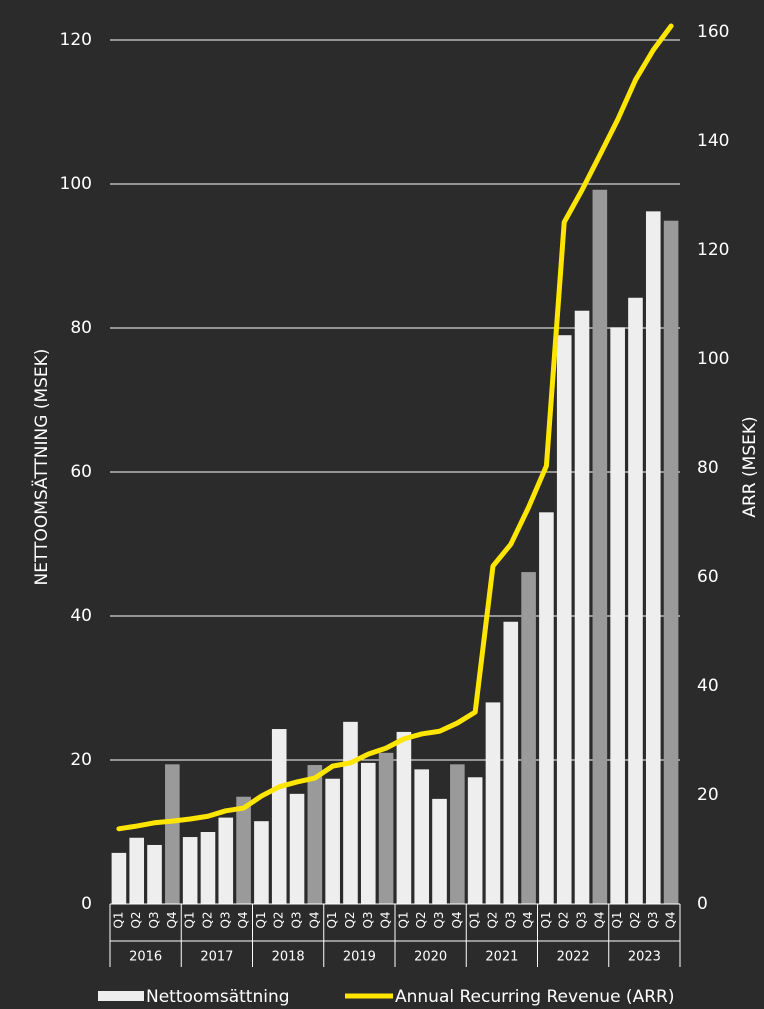 The height and width of the screenshot is (1009, 764). What do you see at coordinates (430, 957) in the screenshot?
I see `group-label: 2020` at bounding box center [430, 957].